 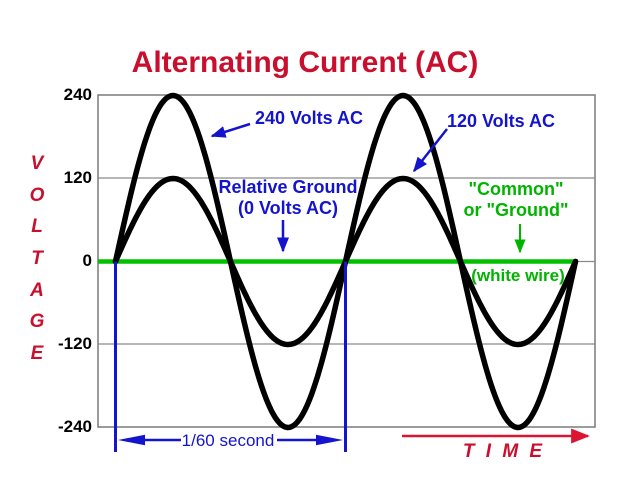 I want to click on y-axis-letter: V, so click(x=37, y=163).